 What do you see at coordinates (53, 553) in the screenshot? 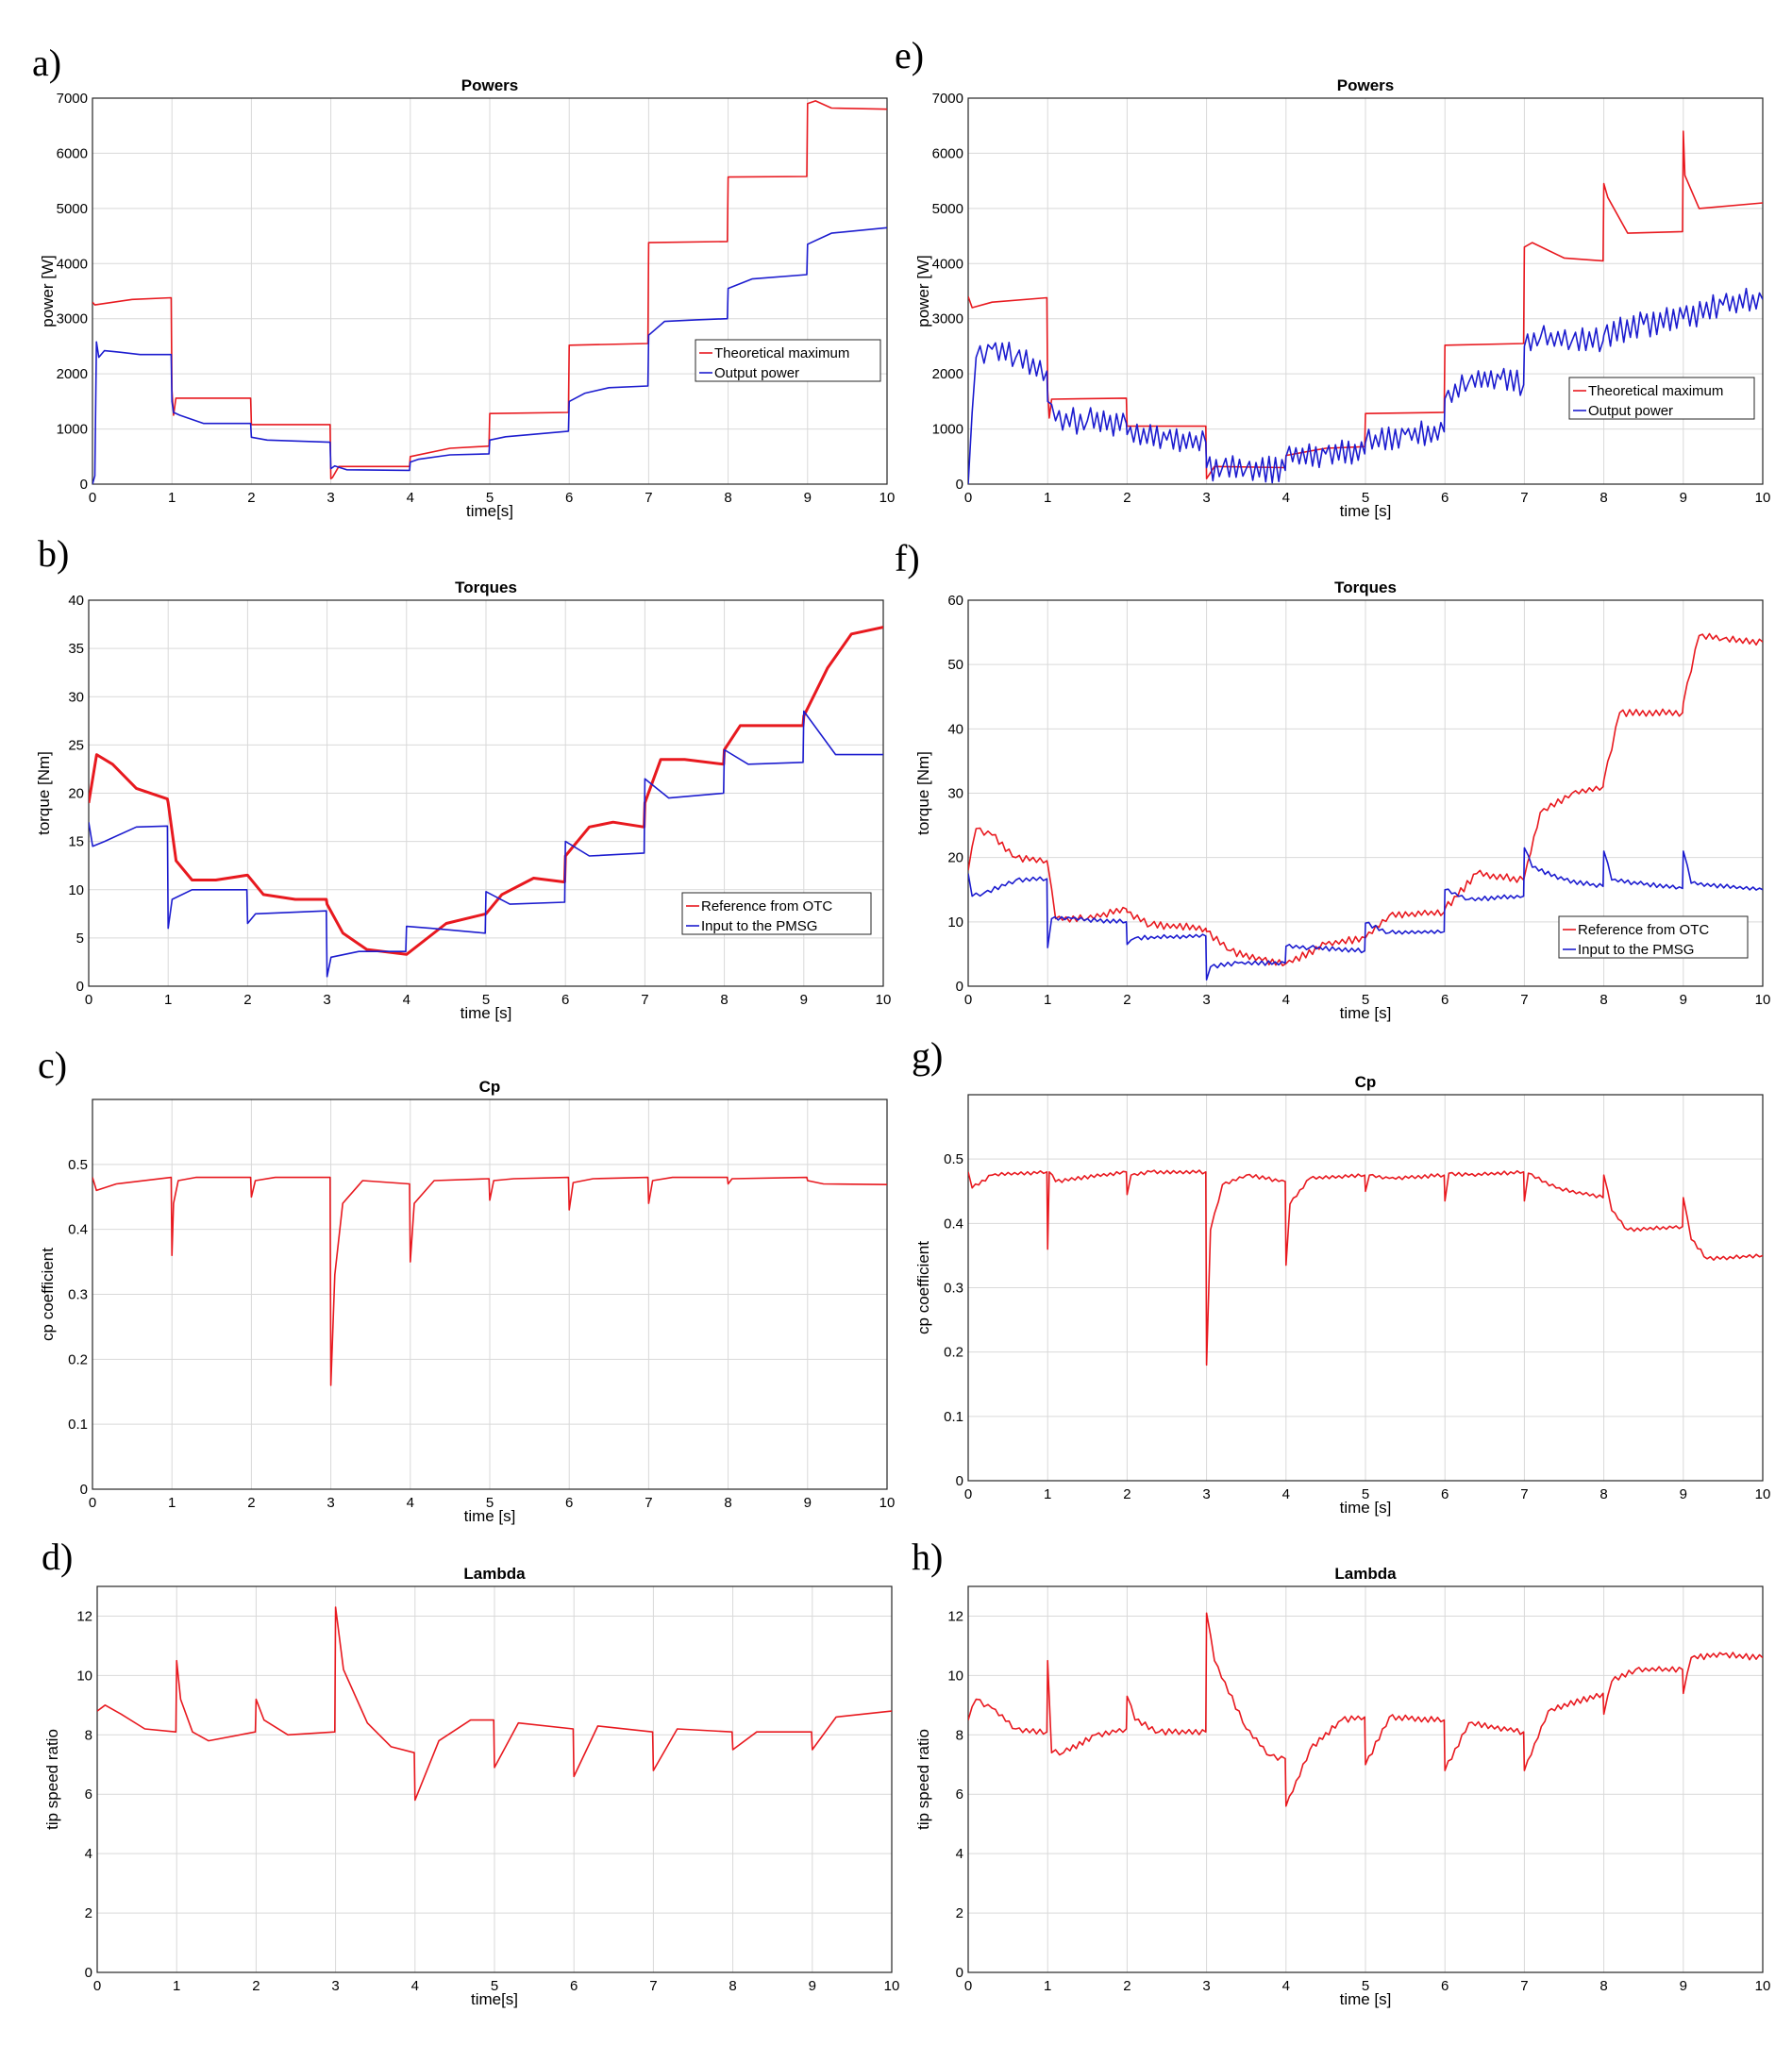
I see `panel-label: b)` at bounding box center [53, 553].